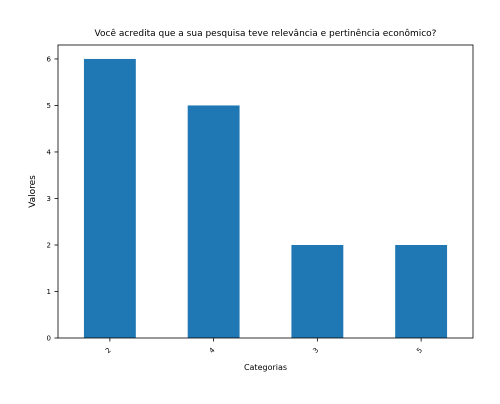 The height and width of the screenshot is (404, 500). Describe the element at coordinates (33, 191) in the screenshot. I see `y-axis-label: Valores` at that location.